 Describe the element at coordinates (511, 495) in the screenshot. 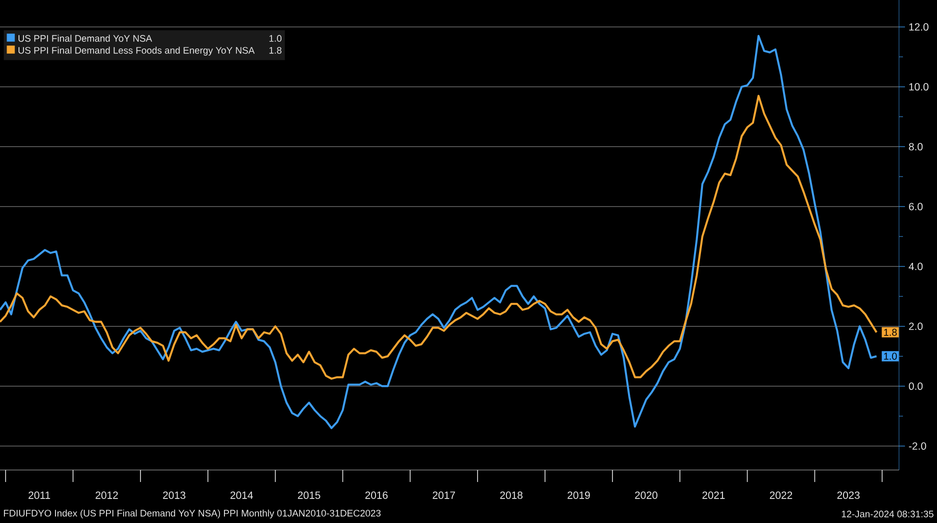

I see `x-tick-label: 2018` at that location.